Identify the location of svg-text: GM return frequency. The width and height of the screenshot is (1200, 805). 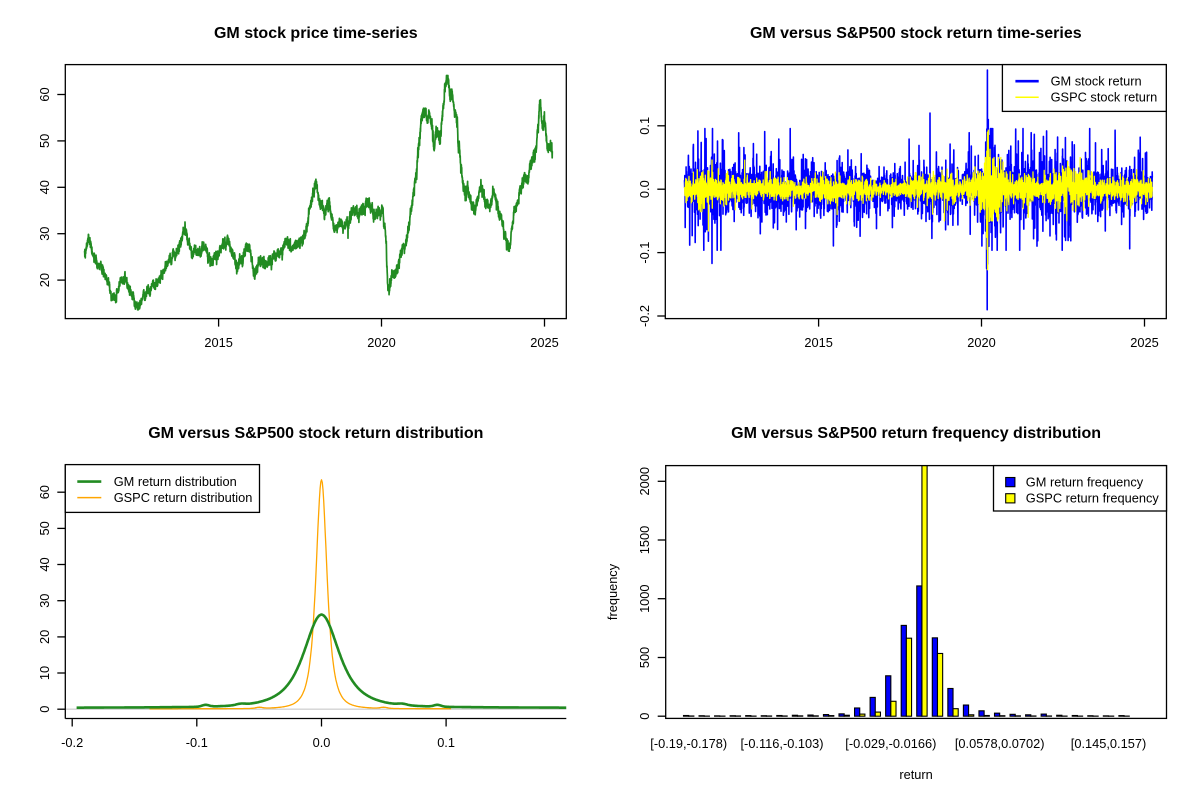
(1085, 482).